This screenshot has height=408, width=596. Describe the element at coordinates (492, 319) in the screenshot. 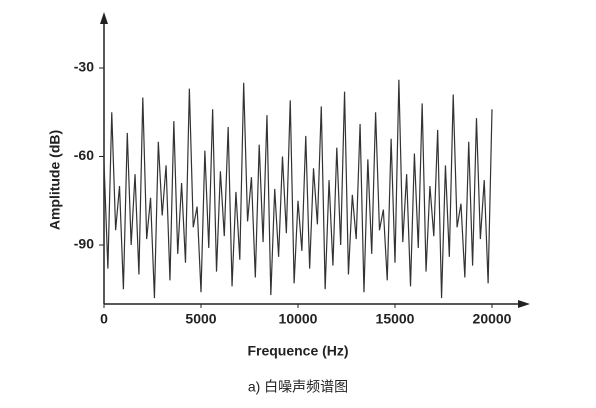

I see `x-tick-label: 20000` at that location.